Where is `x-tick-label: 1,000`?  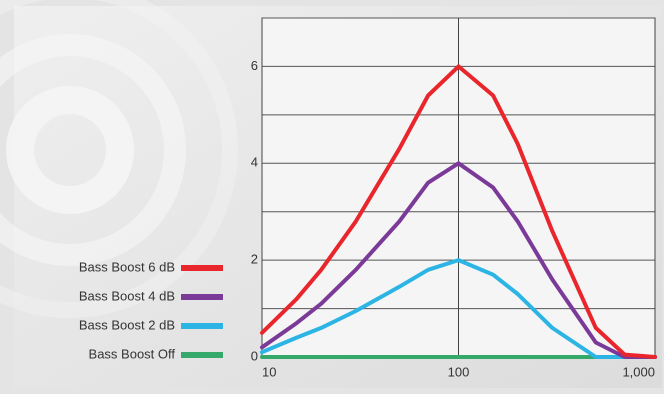
x-tick-label: 1,000 is located at coordinates (638, 371).